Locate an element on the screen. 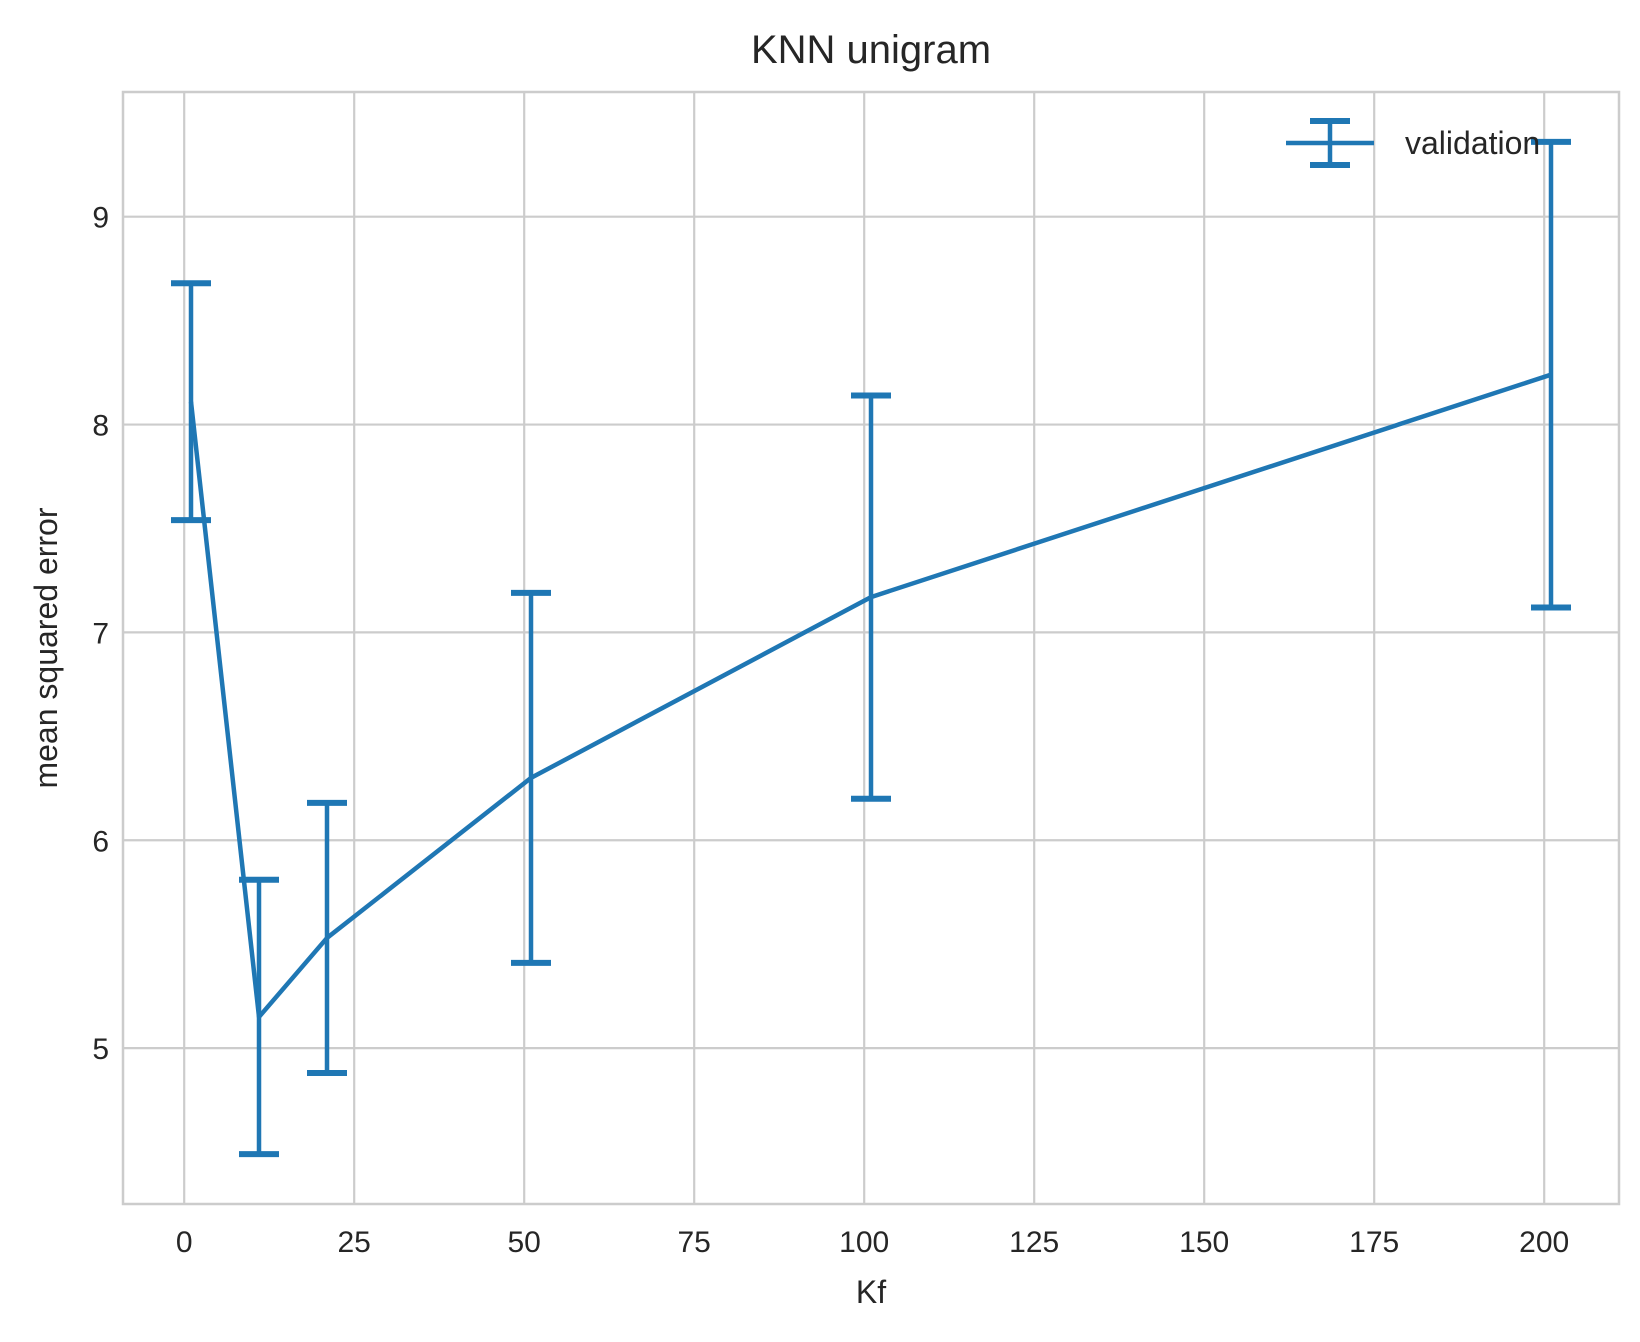 The width and height of the screenshot is (1640, 1342). x-tick-label: 200 is located at coordinates (1544, 1242).